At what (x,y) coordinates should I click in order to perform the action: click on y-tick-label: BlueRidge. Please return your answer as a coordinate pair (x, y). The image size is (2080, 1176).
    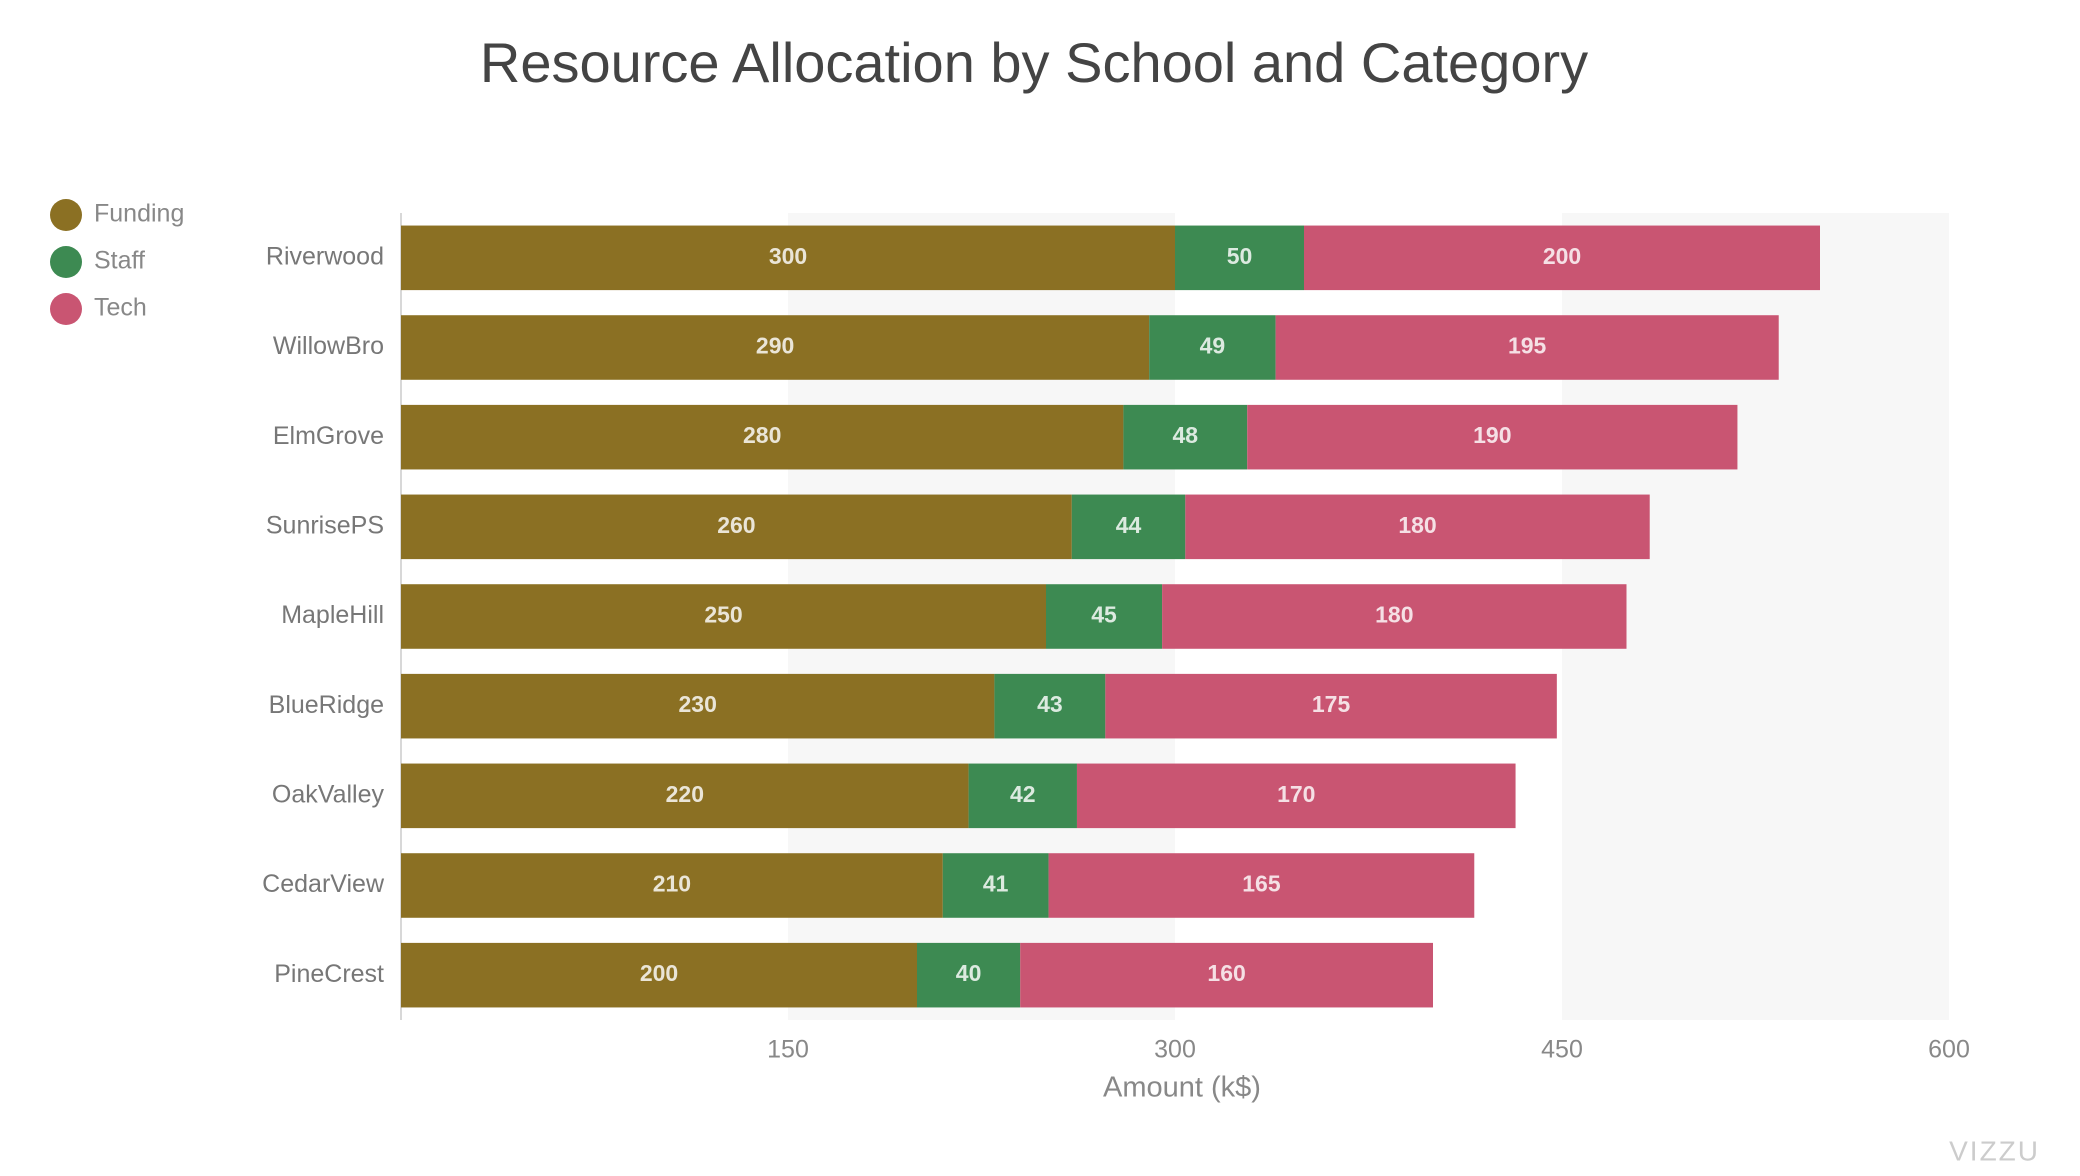
    Looking at the image, I should click on (326, 705).